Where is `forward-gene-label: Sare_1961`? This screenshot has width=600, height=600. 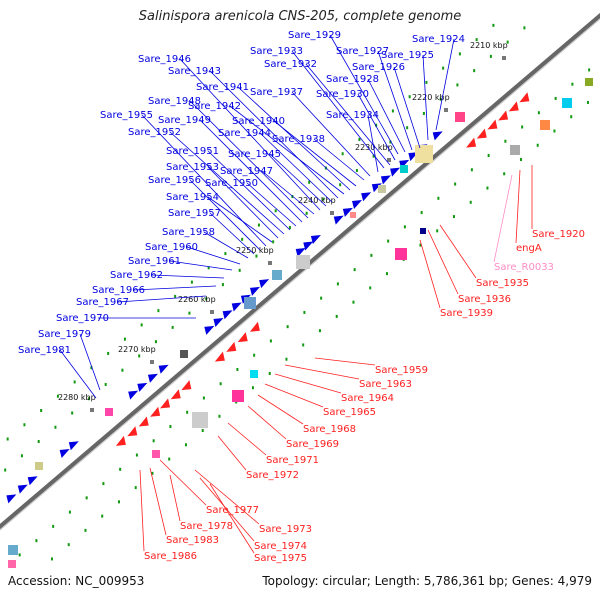 forward-gene-label: Sare_1961 is located at coordinates (154, 261).